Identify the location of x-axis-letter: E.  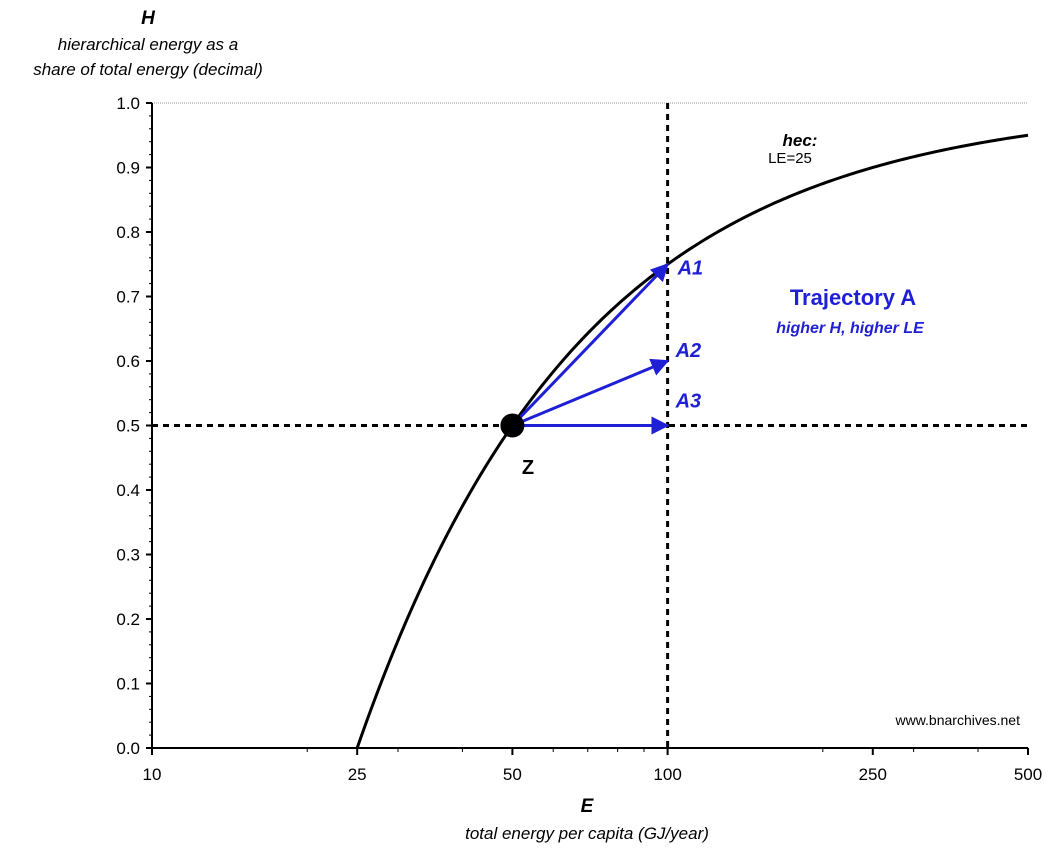
(588, 806).